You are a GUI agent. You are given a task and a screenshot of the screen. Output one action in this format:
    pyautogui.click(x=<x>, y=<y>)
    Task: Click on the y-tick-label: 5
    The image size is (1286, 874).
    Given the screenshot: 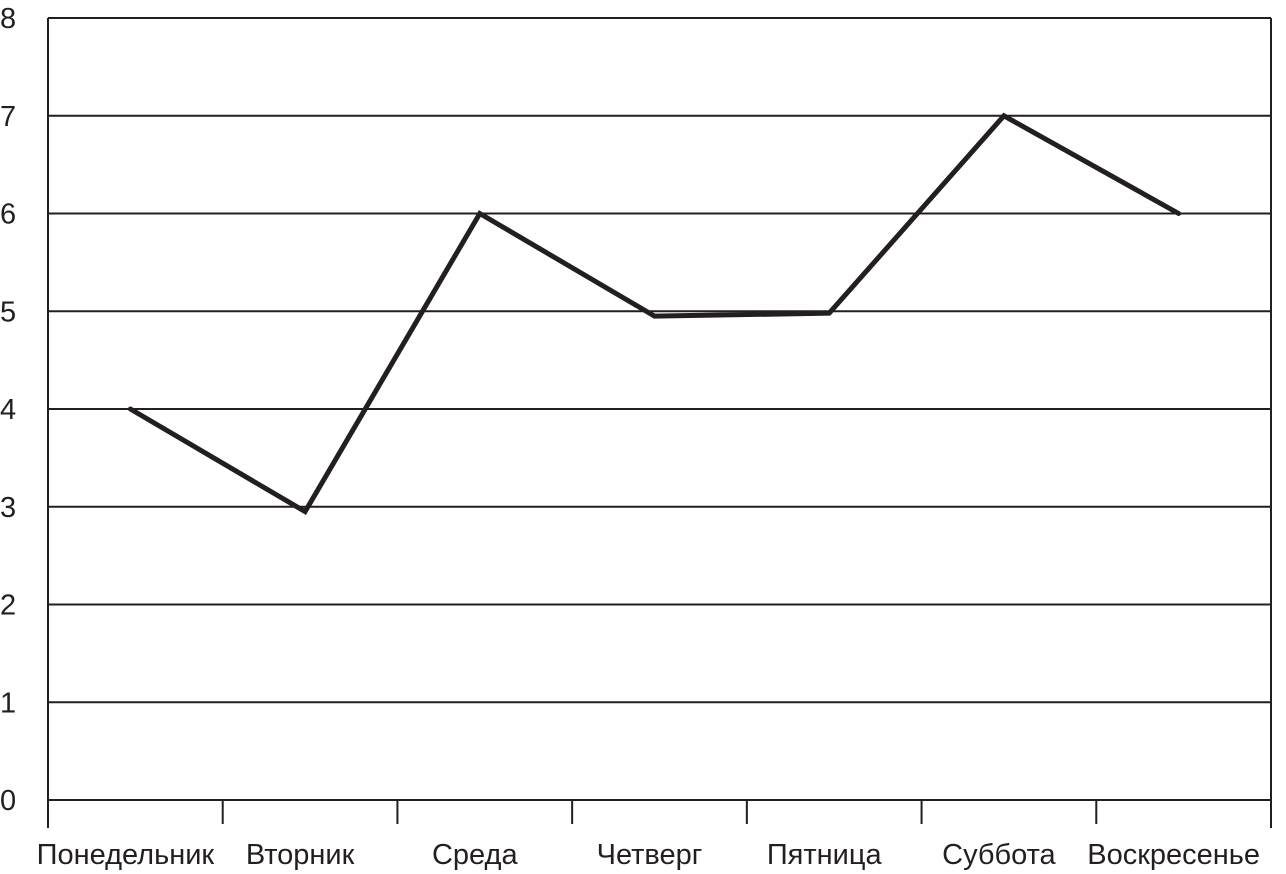 What is the action you would take?
    pyautogui.click(x=8, y=312)
    